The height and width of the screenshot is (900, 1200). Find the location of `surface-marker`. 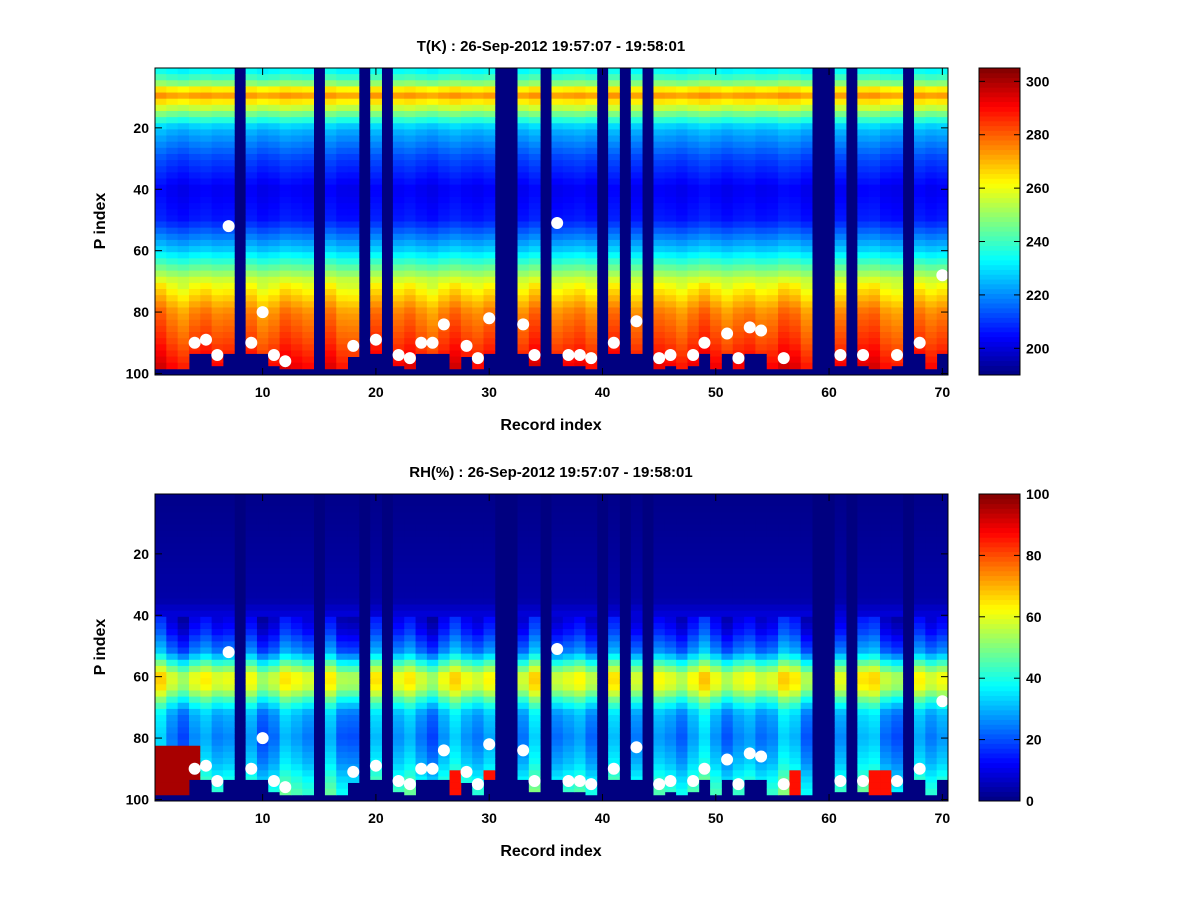

surface-marker is located at coordinates (863, 355).